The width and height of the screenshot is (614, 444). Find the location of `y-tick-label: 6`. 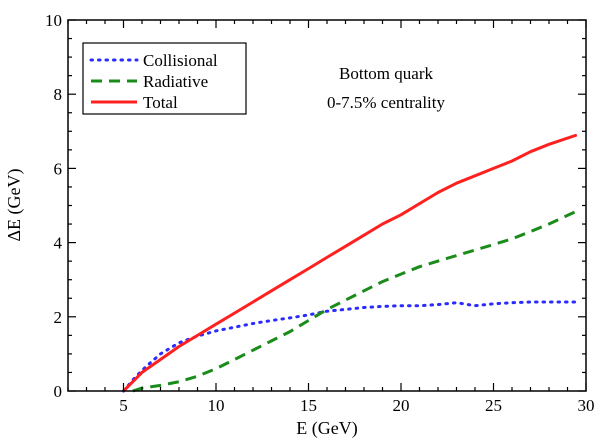

y-tick-label: 6 is located at coordinates (58, 168).